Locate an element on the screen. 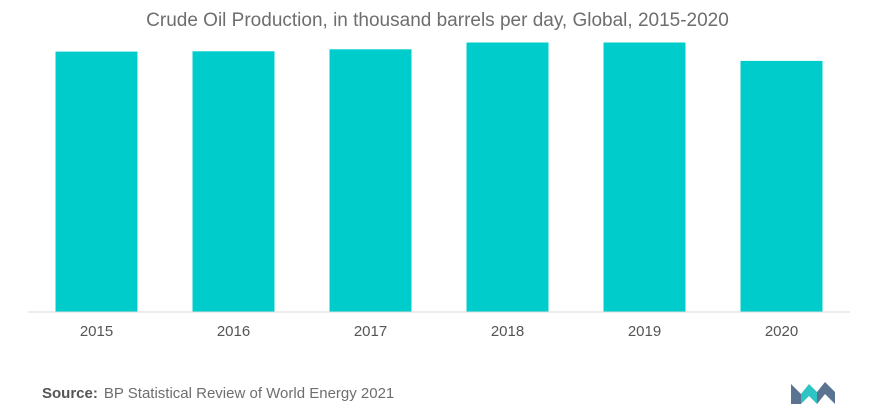 The image size is (875, 412). source-label: Source: is located at coordinates (70, 393).